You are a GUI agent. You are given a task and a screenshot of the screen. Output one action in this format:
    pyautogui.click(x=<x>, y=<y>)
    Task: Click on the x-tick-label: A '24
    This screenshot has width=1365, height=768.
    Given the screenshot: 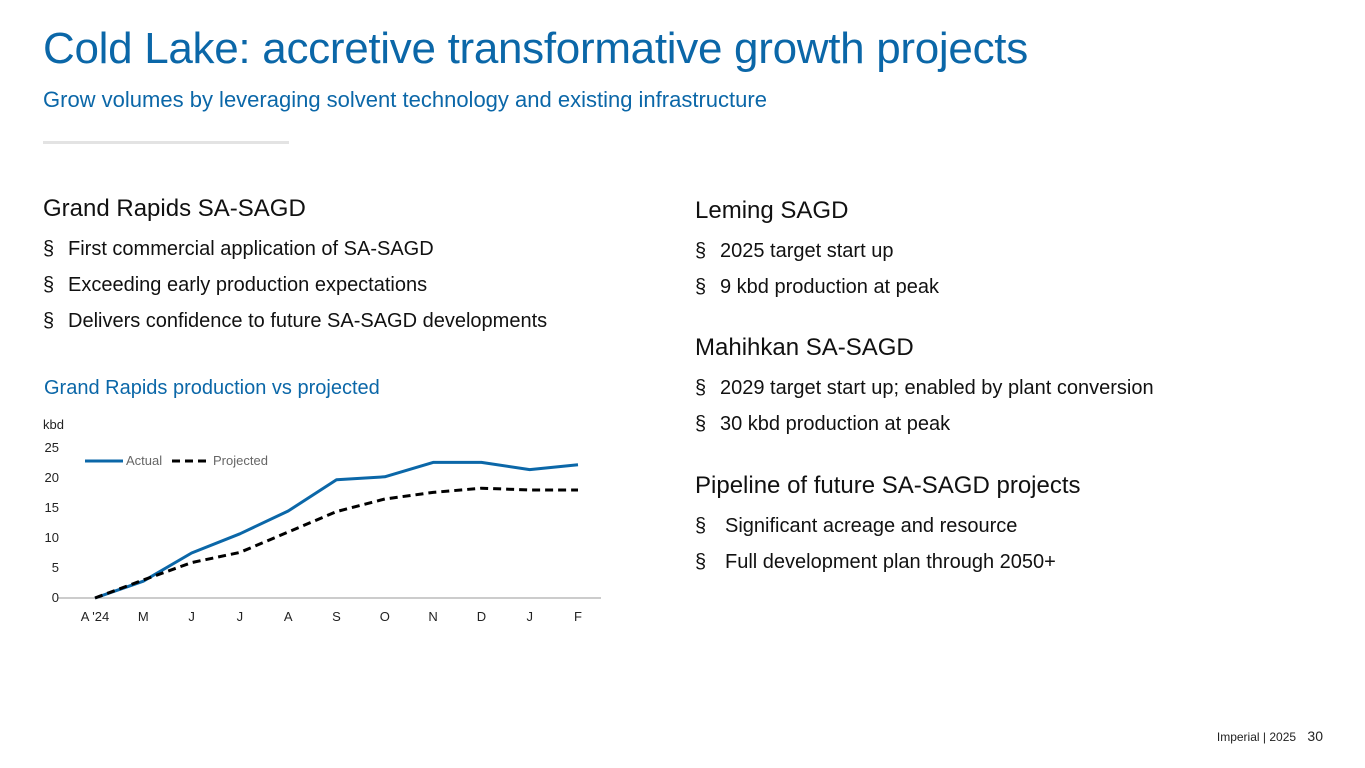 What is the action you would take?
    pyautogui.click(x=95, y=616)
    